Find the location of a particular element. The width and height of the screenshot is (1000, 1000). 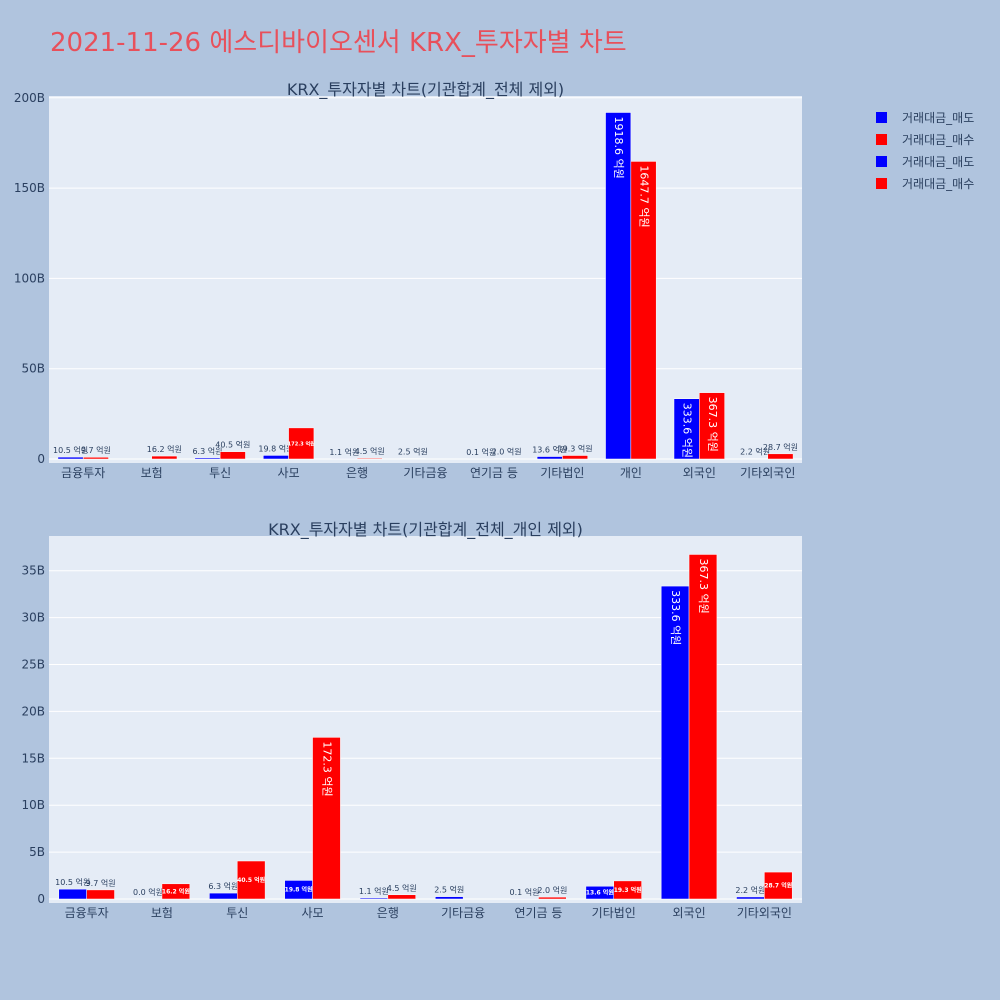

x-tick-label: 외국인 is located at coordinates (688, 913).